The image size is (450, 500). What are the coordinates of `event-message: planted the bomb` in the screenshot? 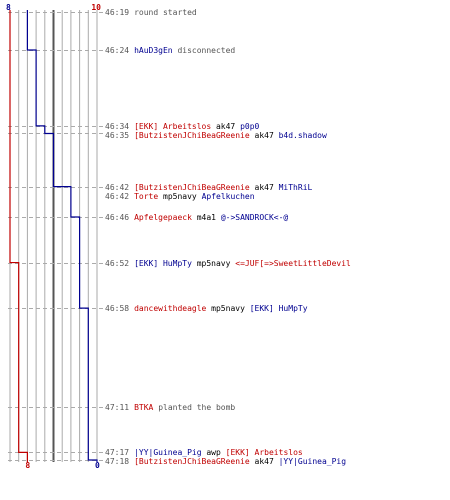 It's located at (197, 407).